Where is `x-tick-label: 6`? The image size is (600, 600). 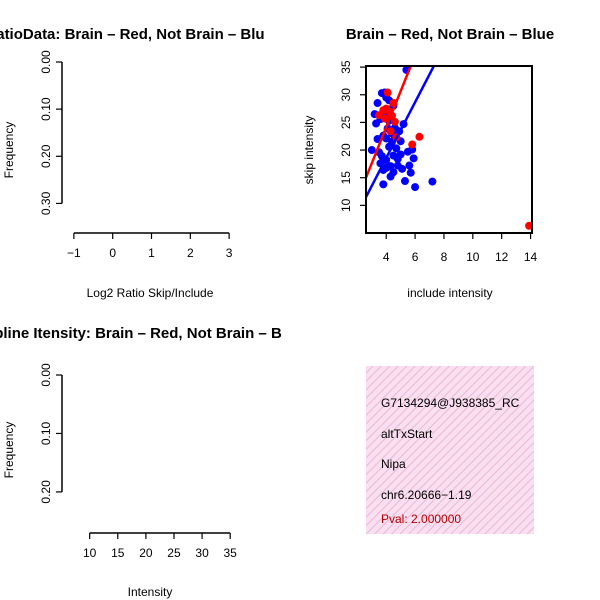
x-tick-label: 6 is located at coordinates (415, 257).